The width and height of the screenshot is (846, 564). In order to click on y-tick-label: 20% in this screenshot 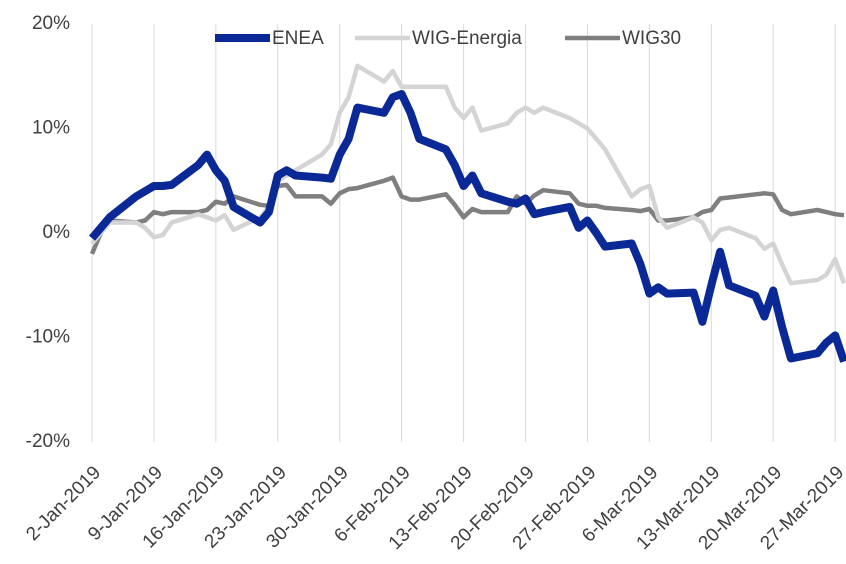, I will do `click(51, 23)`.